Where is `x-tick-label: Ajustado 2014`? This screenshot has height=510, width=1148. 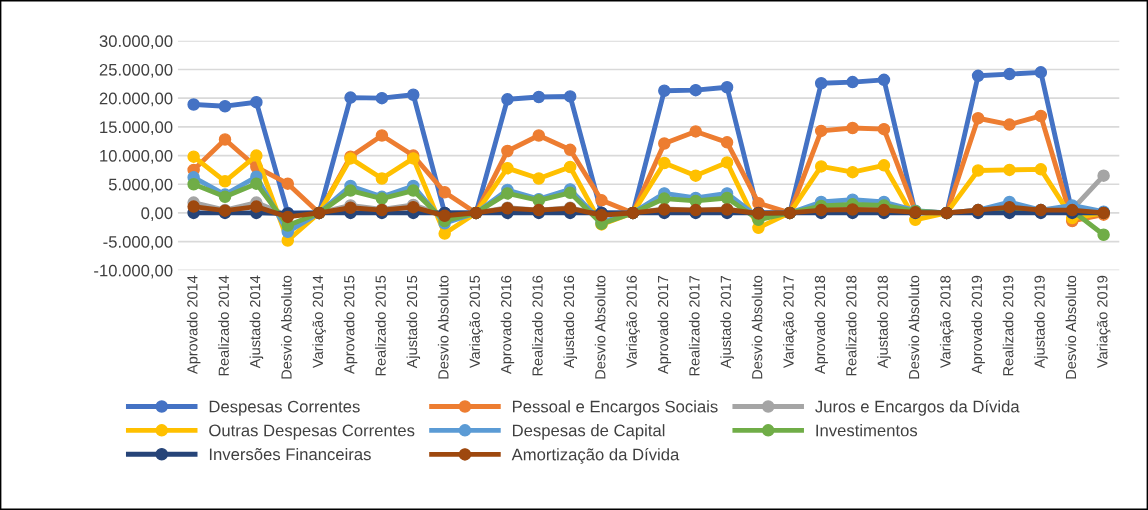
x-tick-label: Ajustado 2014 is located at coordinates (256, 322).